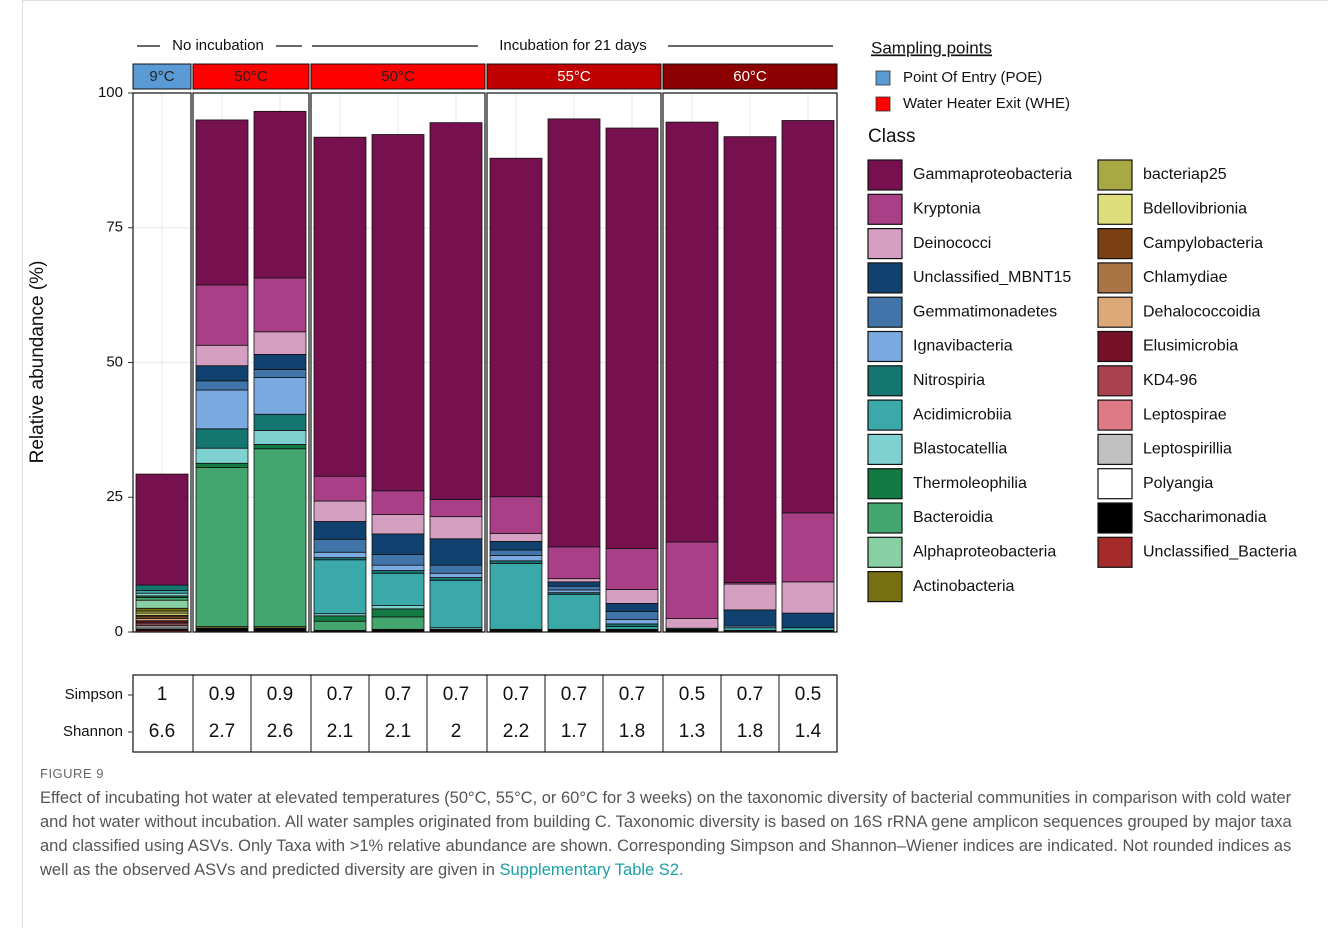 This screenshot has width=1329, height=929. Describe the element at coordinates (931, 47) in the screenshot. I see `legend-title: Sampling points` at that location.